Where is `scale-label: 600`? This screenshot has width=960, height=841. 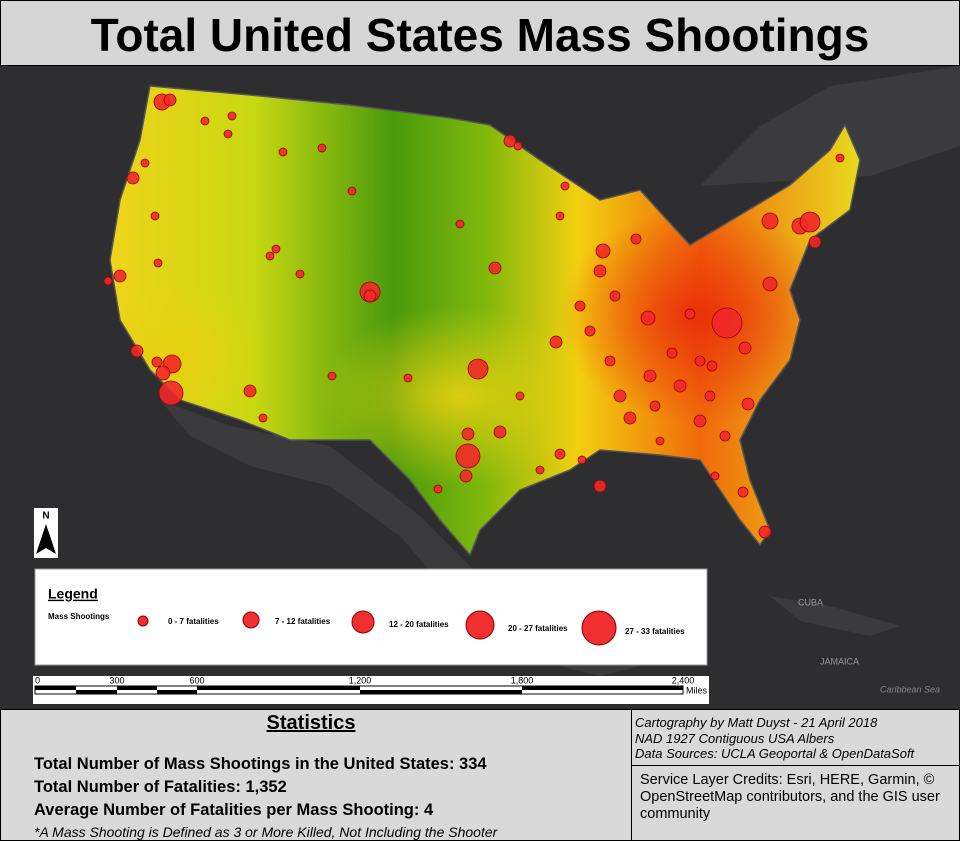 scale-label: 600 is located at coordinates (196, 680).